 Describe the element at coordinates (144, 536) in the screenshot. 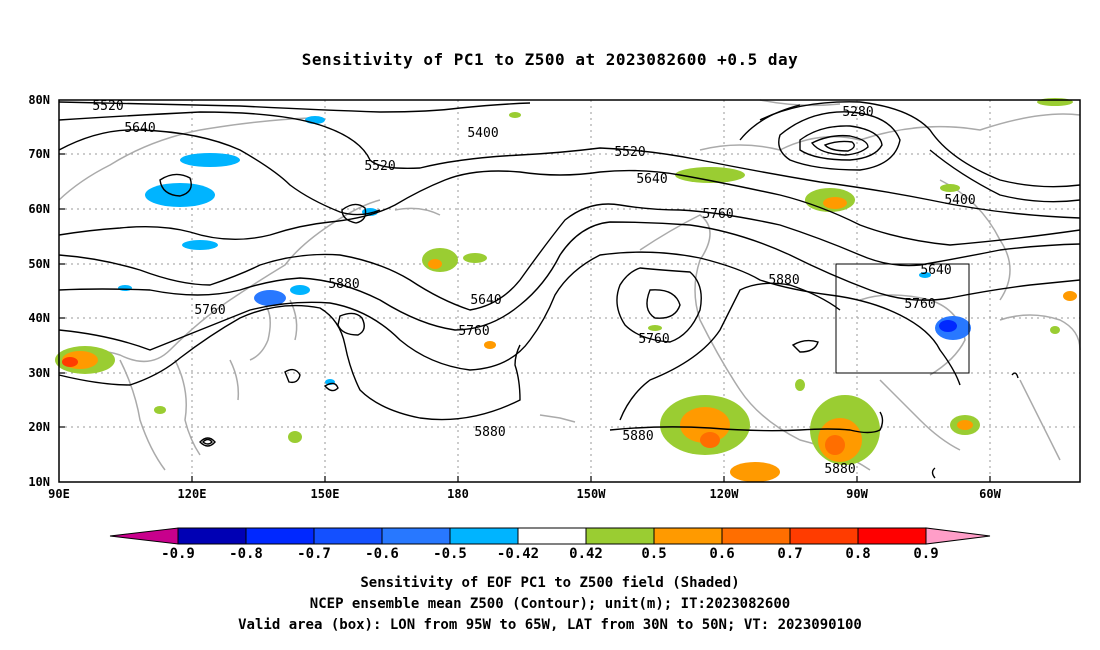

I see `colorbar-arrow-left` at that location.